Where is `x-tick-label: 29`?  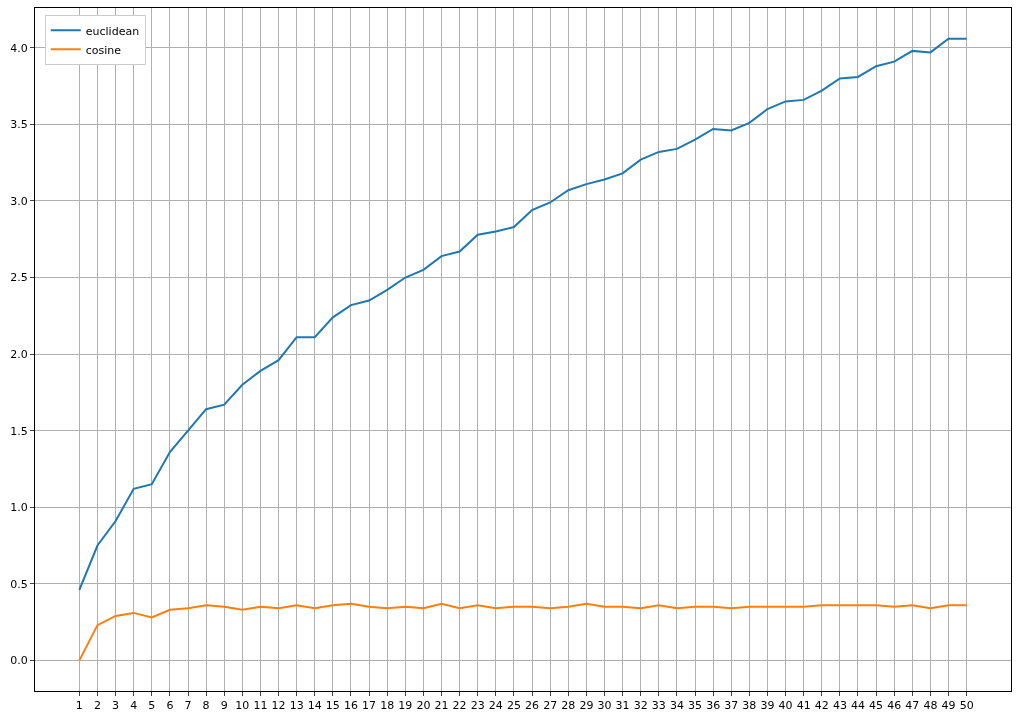
x-tick-label: 29 is located at coordinates (586, 706).